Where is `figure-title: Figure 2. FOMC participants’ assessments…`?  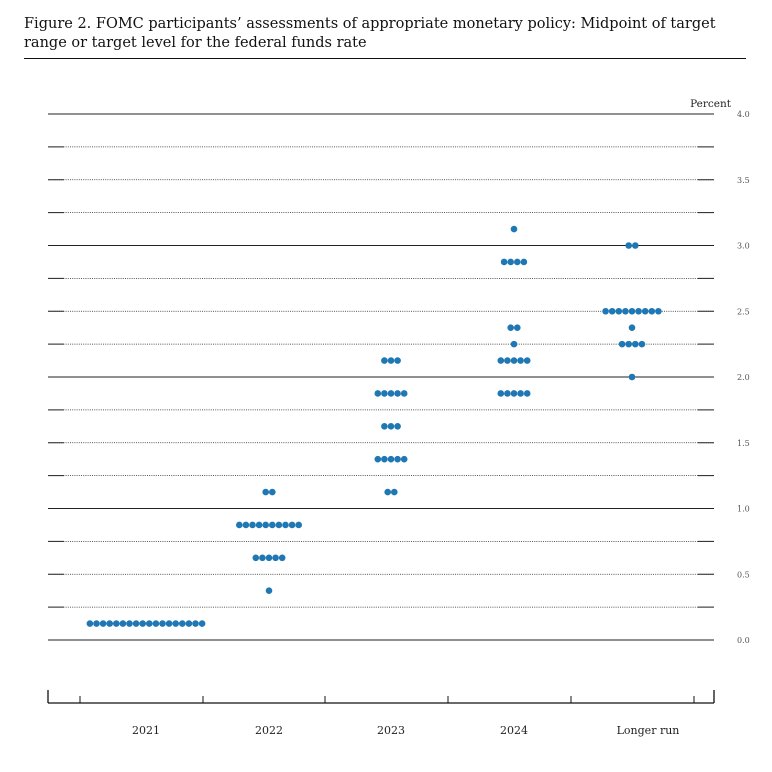 figure-title: Figure 2. FOMC participants’ assessments… is located at coordinates (370, 33).